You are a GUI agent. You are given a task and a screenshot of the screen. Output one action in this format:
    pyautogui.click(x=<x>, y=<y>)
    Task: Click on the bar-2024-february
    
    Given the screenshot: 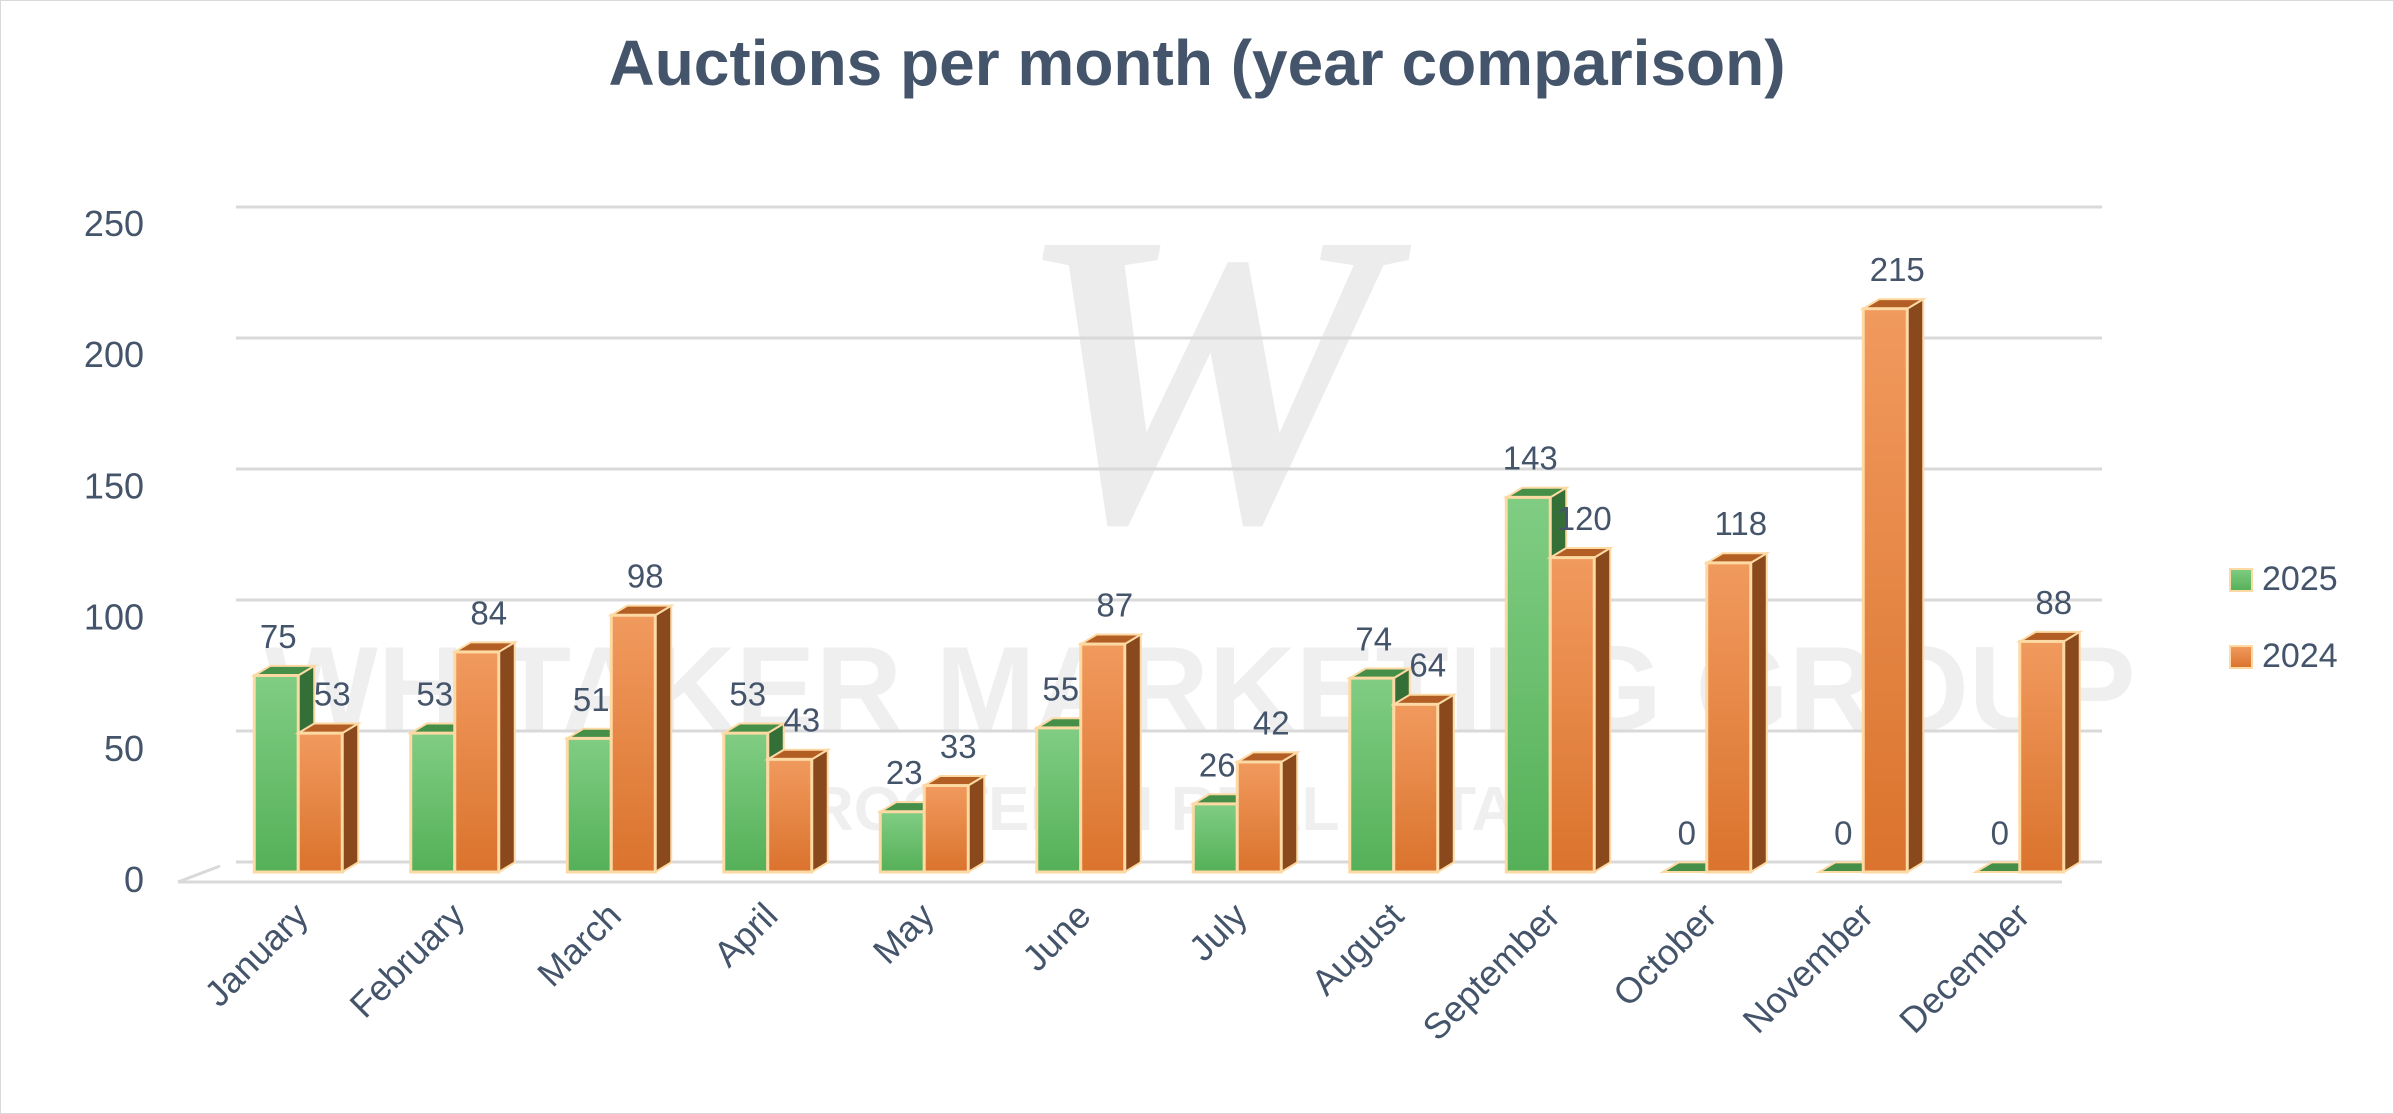 What is the action you would take?
    pyautogui.click(x=485, y=757)
    